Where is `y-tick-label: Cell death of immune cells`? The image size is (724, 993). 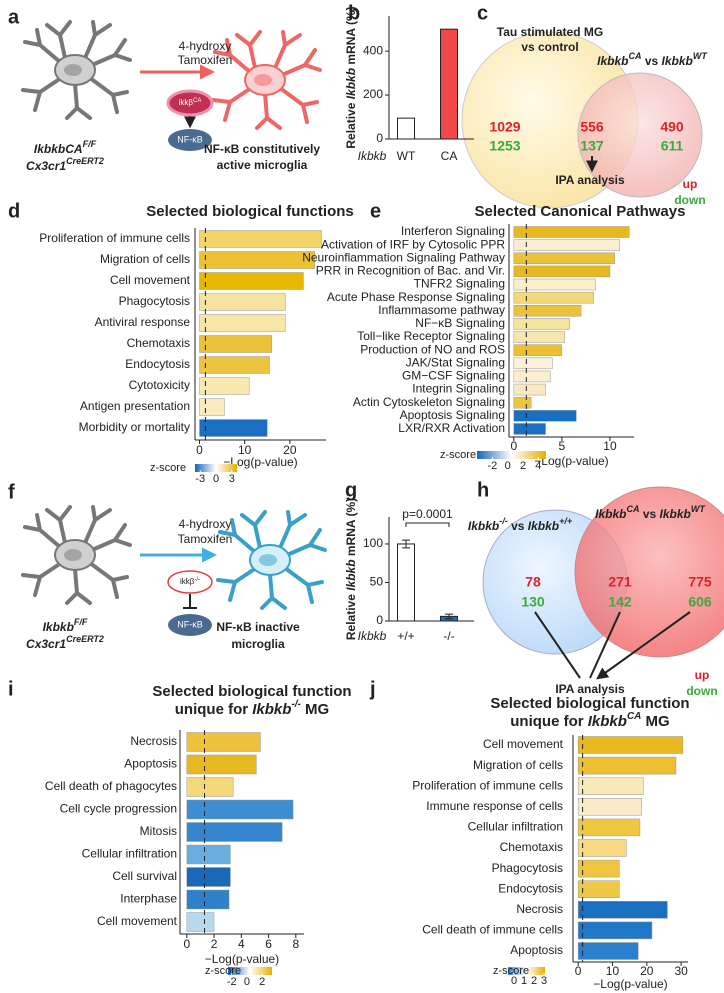 y-tick-label: Cell death of immune cells is located at coordinates (492, 930).